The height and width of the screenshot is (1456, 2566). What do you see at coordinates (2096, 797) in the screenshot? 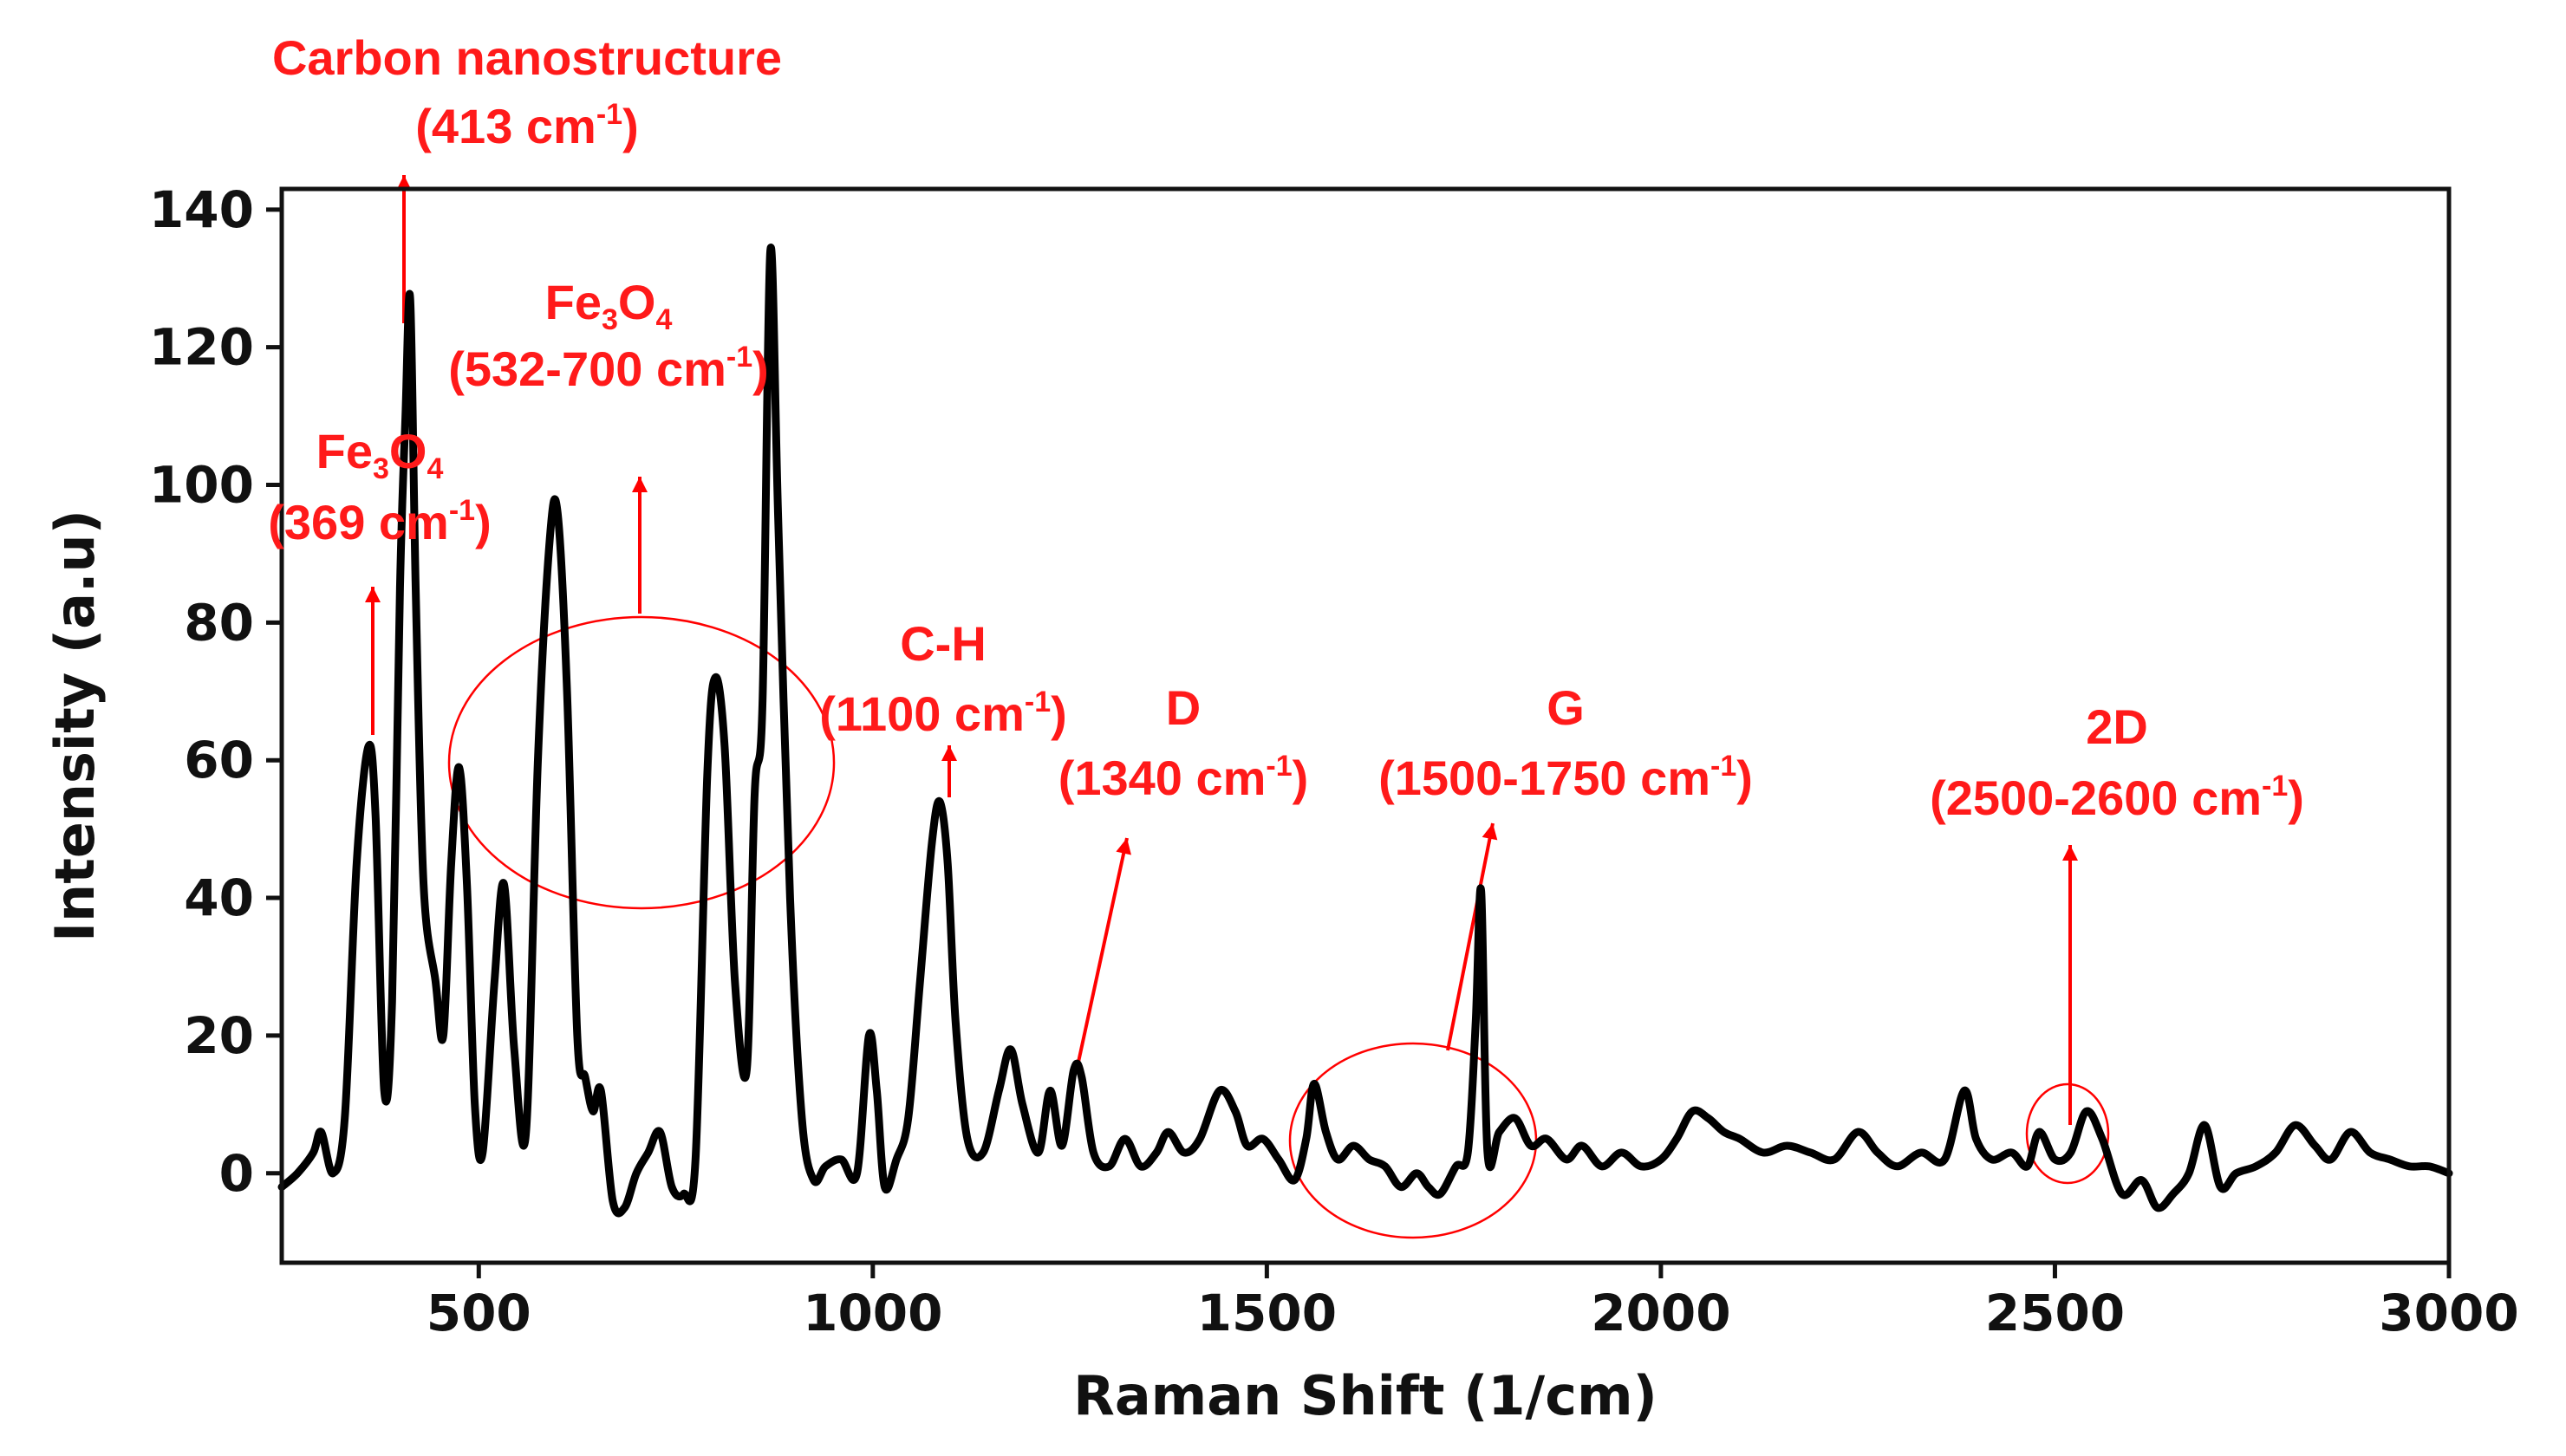
I see `annotation-value-text: (2500-2600 cm` at bounding box center [2096, 797].